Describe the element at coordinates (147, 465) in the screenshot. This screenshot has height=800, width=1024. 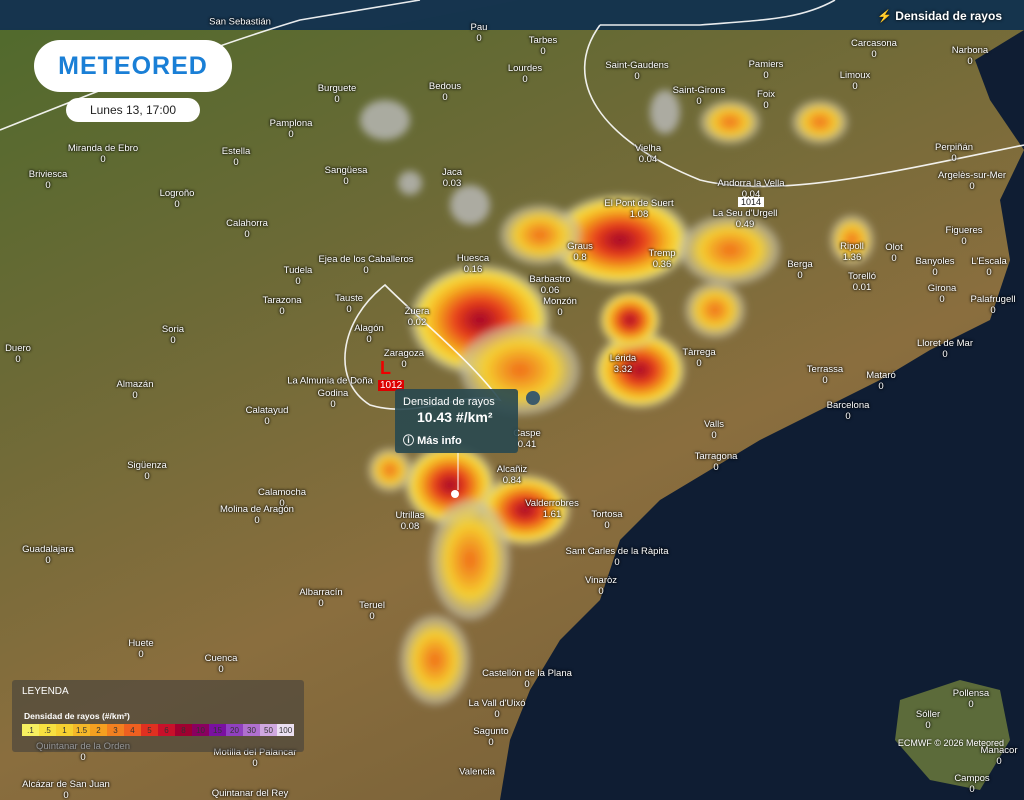
I see `city-name: Sigüenza` at that location.